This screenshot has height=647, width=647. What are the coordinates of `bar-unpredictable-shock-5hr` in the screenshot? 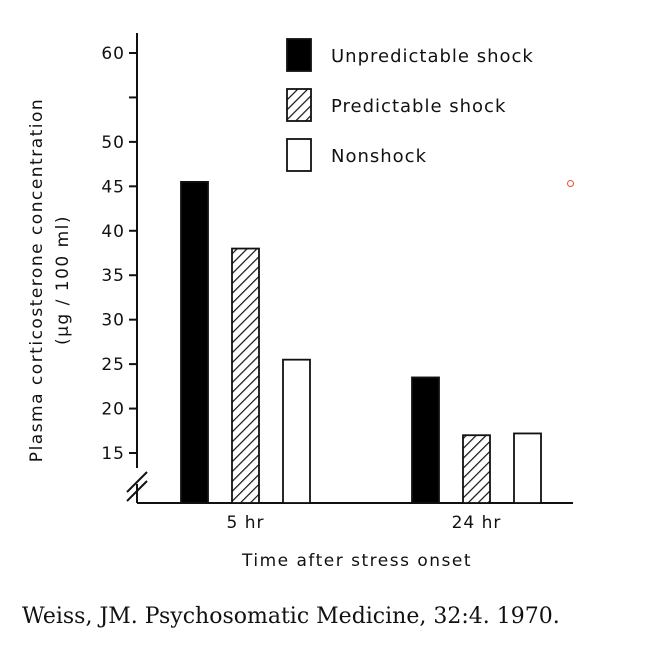 It's located at (194, 342).